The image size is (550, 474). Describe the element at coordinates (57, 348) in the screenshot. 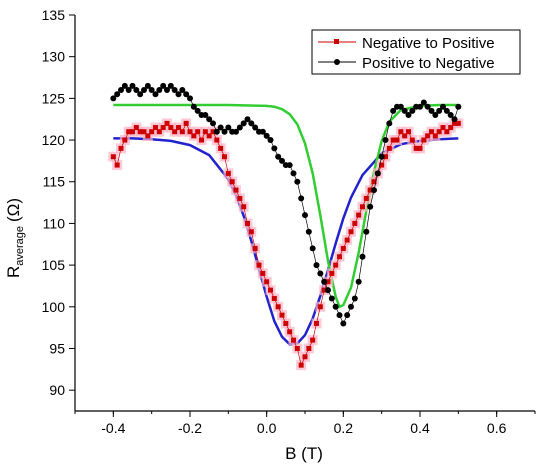

I see `y-tick-label: 95` at that location.